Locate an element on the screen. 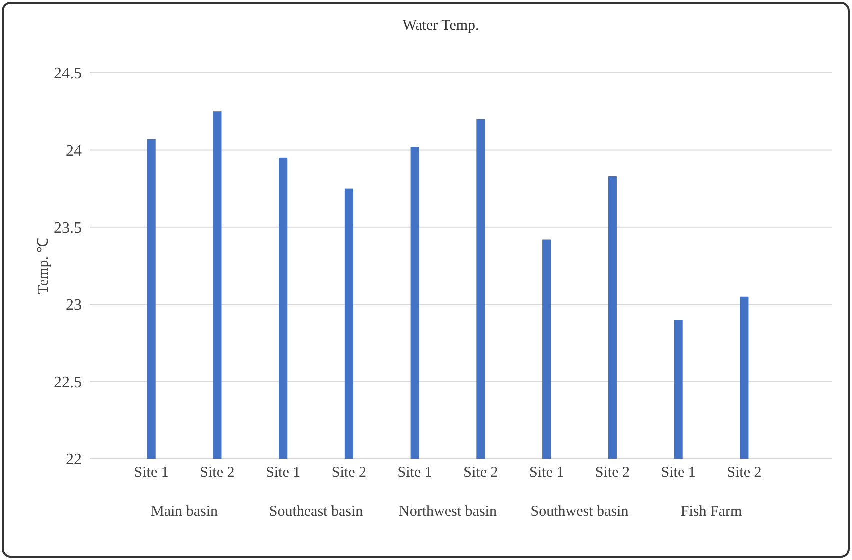 This screenshot has width=852, height=560. y-tick-label: 22 is located at coordinates (74, 460).